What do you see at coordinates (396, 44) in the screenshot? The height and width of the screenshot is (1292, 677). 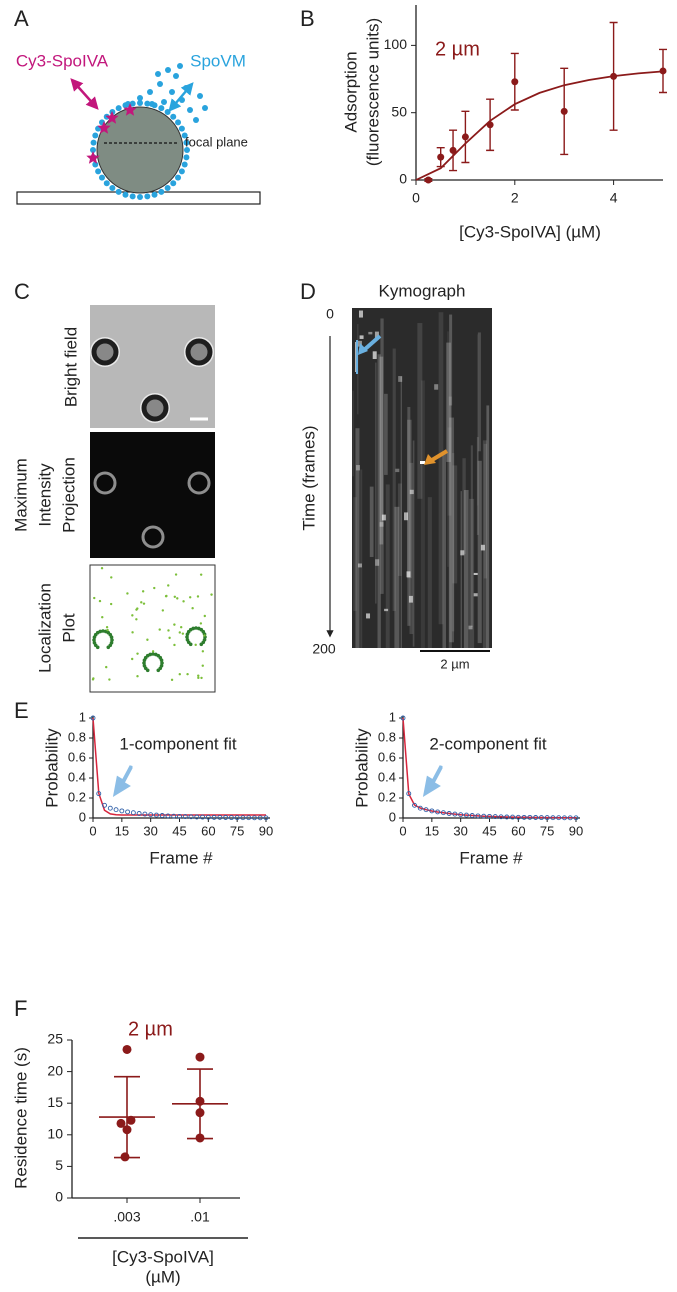 I see `y-tick-label: 100` at bounding box center [396, 44].